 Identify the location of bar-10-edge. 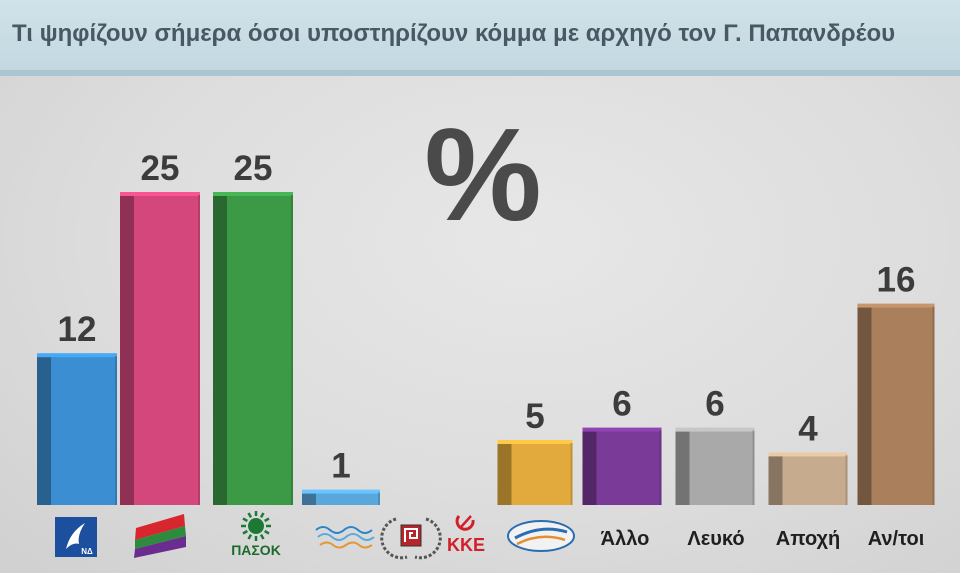
(846, 480).